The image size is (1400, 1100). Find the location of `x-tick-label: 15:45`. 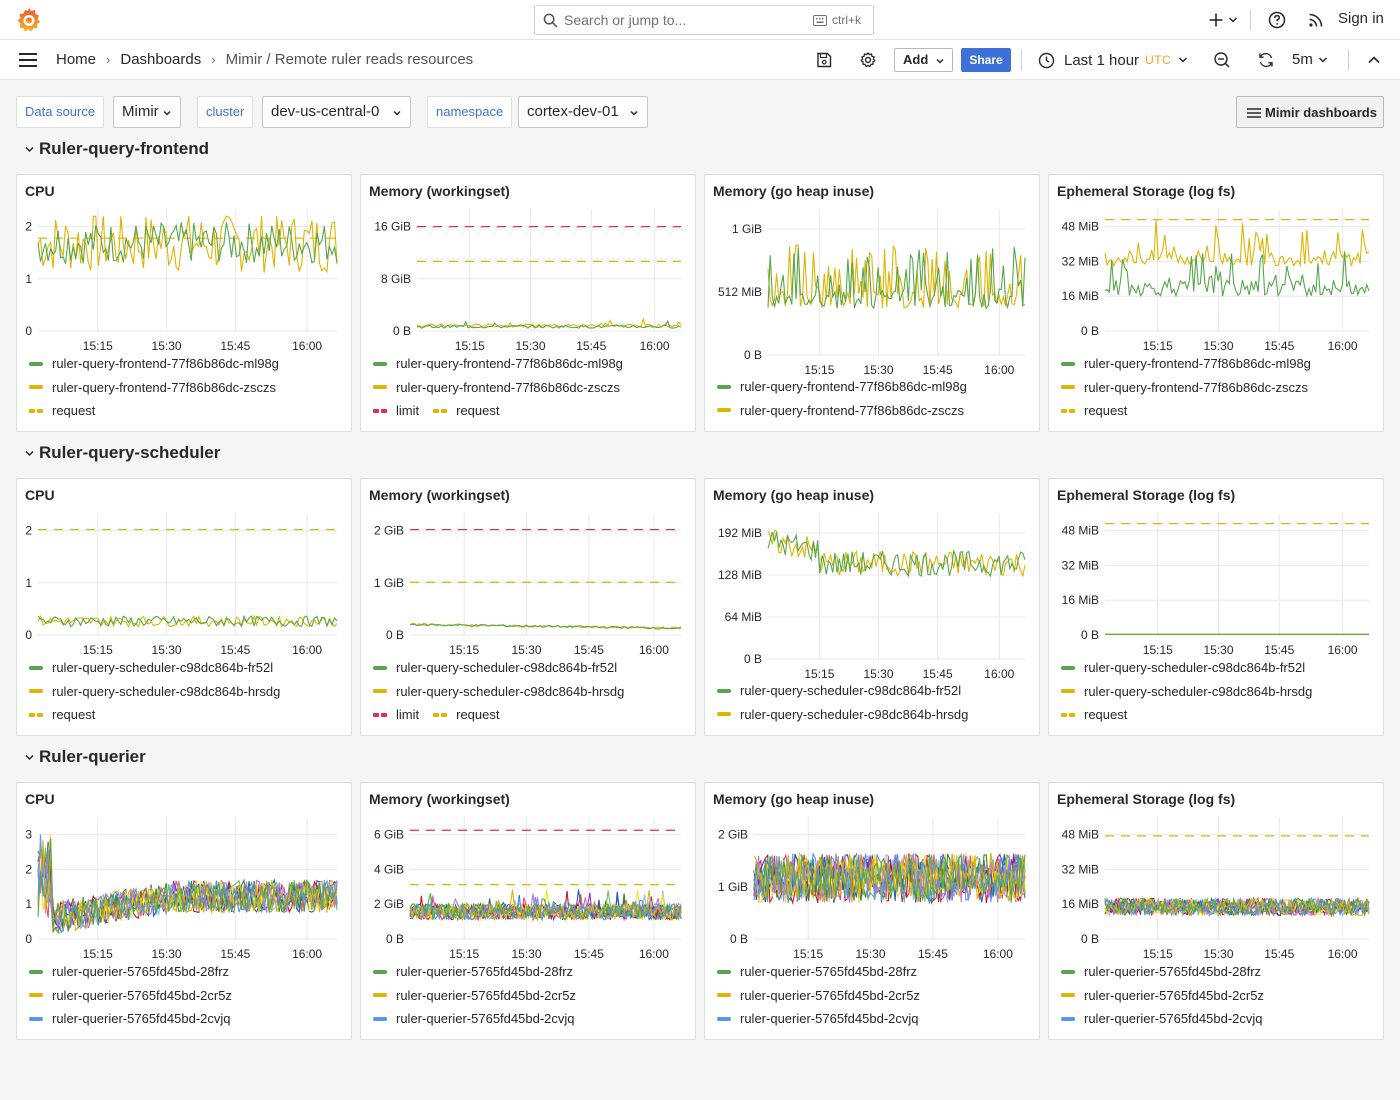

x-tick-label: 15:45 is located at coordinates (1279, 954).